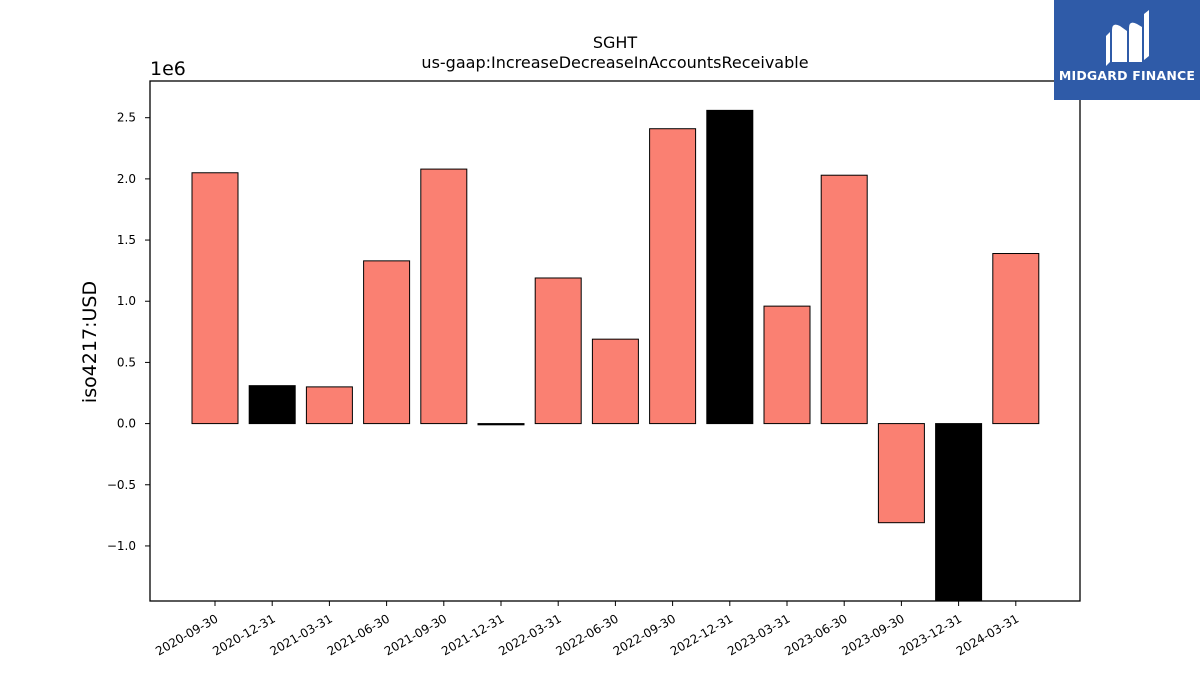 The height and width of the screenshot is (675, 1200). Describe the element at coordinates (126, 118) in the screenshot. I see `y-tick-label: 2.5` at that location.